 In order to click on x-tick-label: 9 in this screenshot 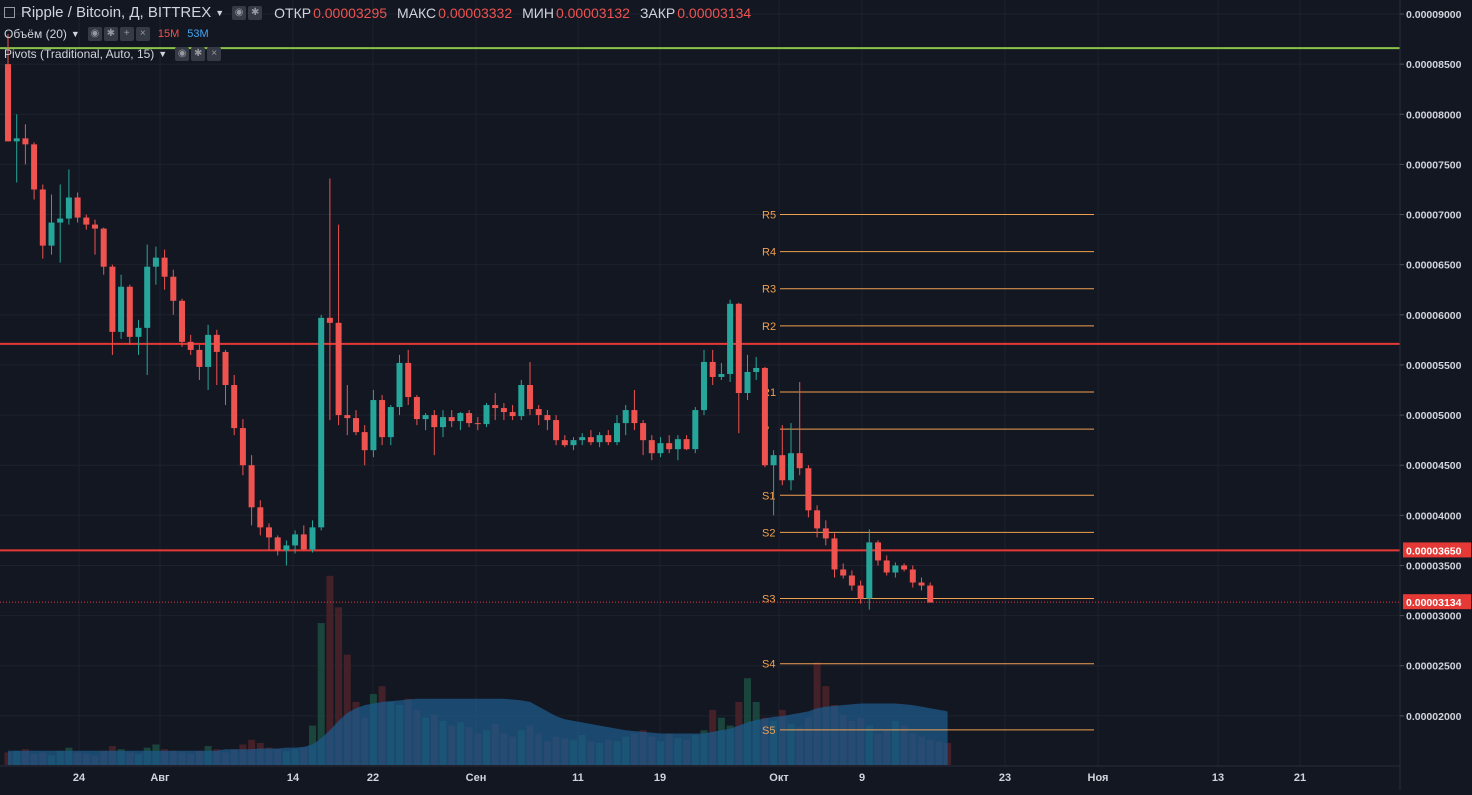, I will do `click(862, 778)`.